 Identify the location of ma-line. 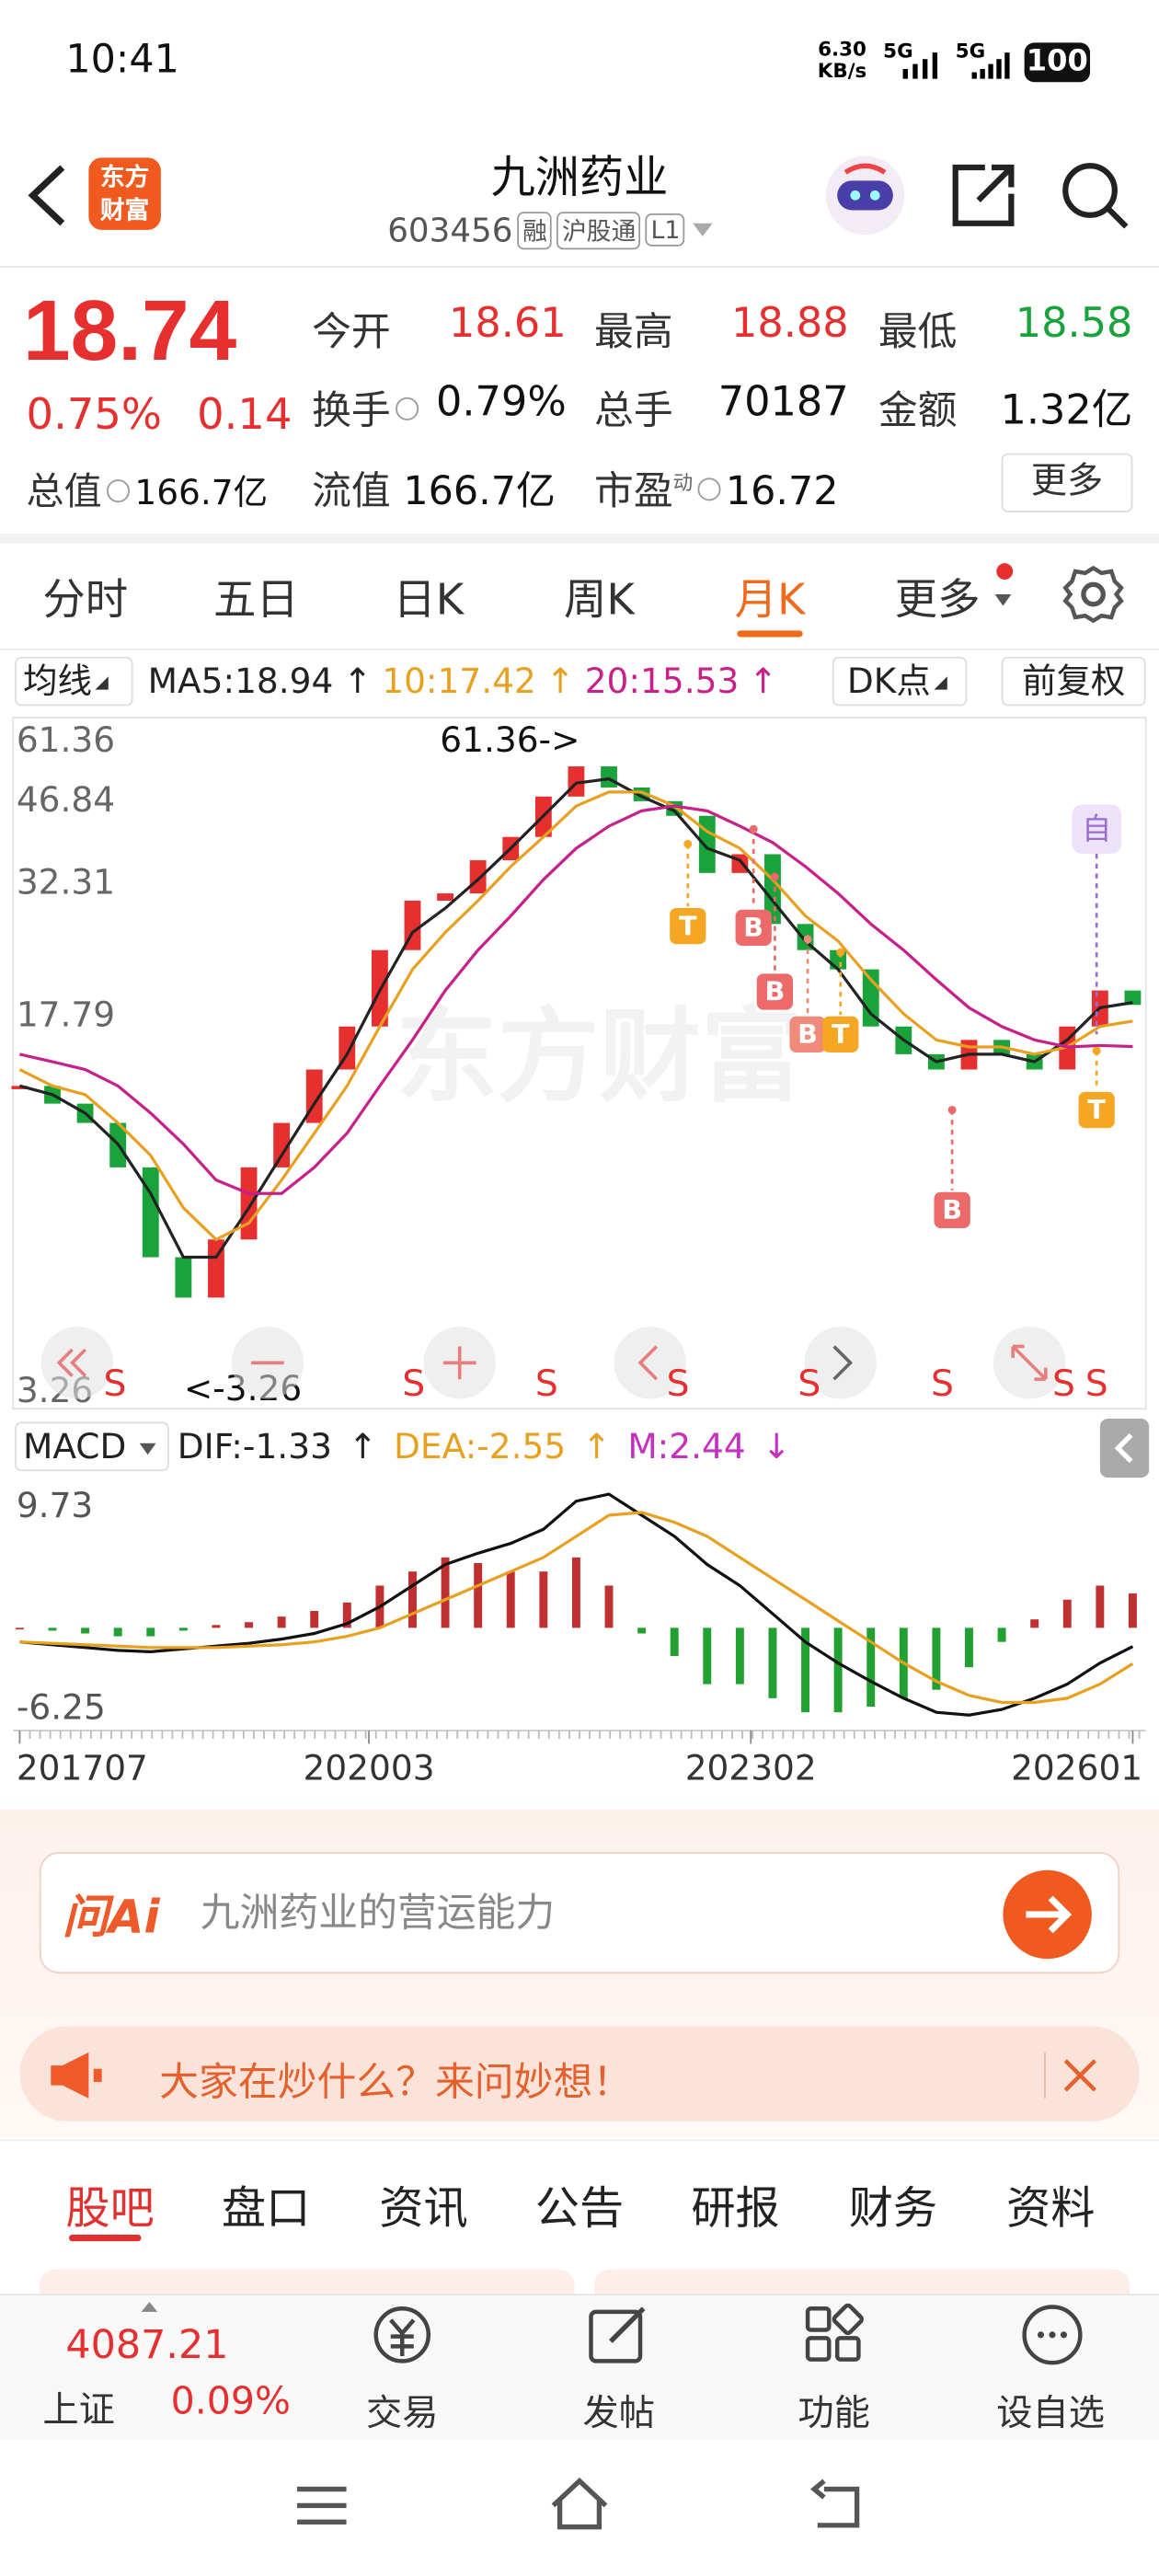
(576, 999).